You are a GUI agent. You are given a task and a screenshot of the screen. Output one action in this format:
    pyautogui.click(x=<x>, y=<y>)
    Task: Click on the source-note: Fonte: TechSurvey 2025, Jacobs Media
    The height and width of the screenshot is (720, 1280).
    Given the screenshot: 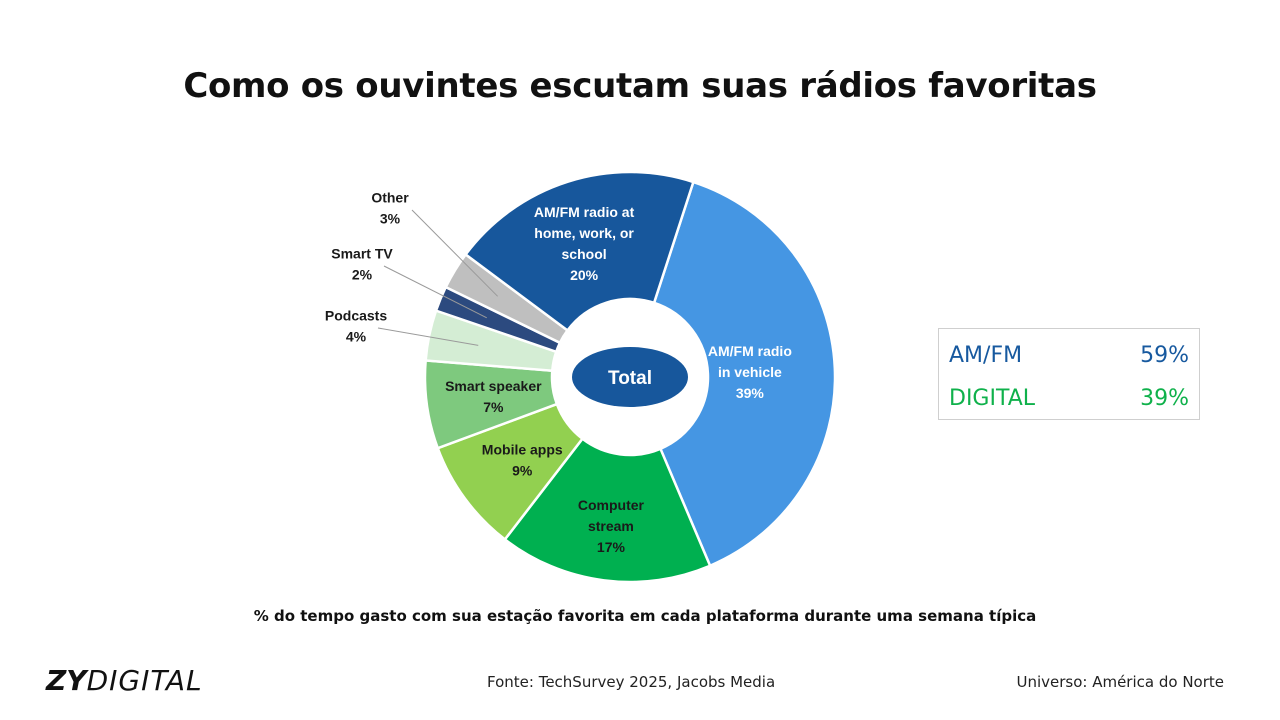 What is the action you would take?
    pyautogui.click(x=631, y=682)
    